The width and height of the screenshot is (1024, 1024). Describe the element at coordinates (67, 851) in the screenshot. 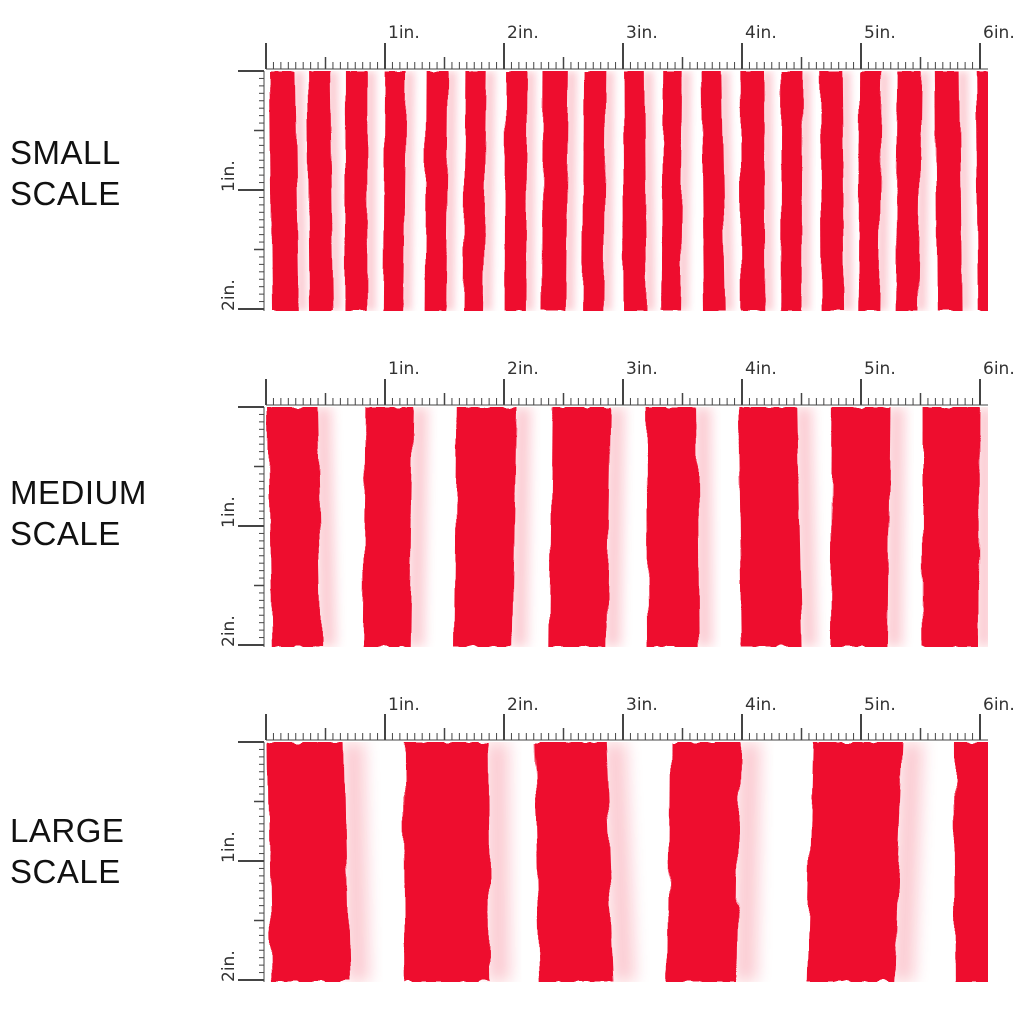

I see `scale-label: LARGE SCALE` at that location.